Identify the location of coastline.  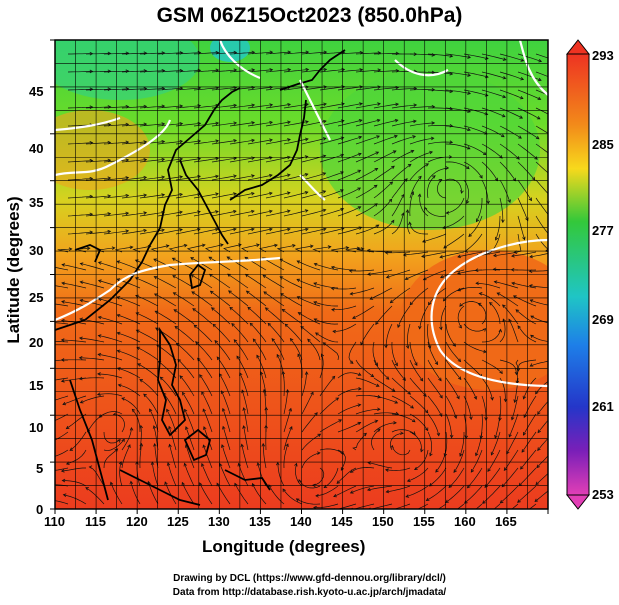
(135, 220).